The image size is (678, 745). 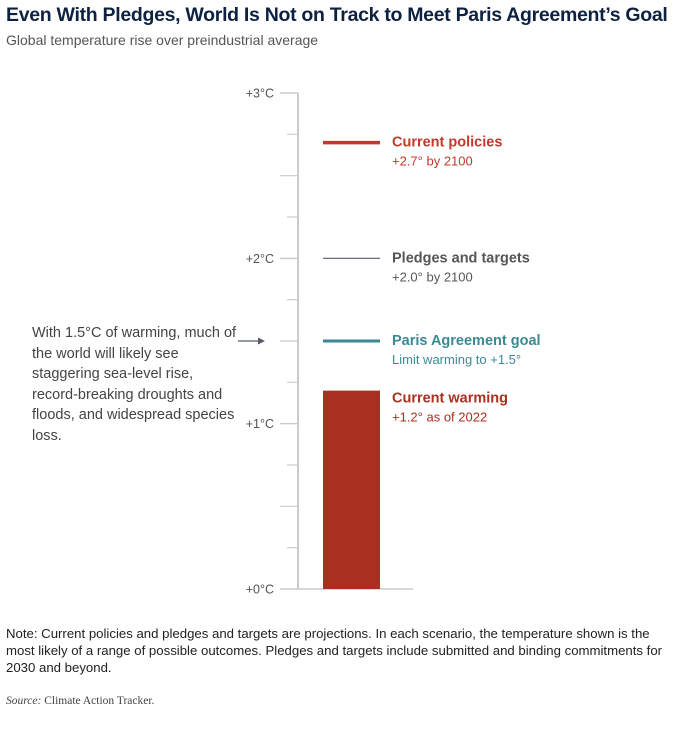 What do you see at coordinates (456, 359) in the screenshot?
I see `marker-sublabel-paris-agreement-goal: Limit warming to +1.5°` at bounding box center [456, 359].